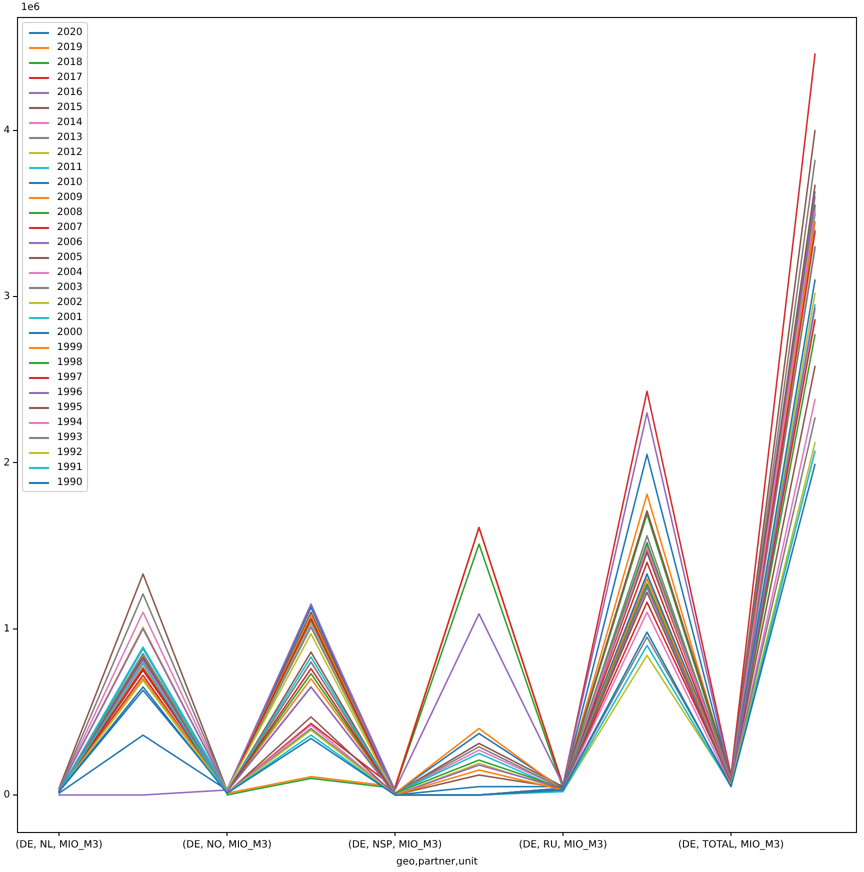 This screenshot has width=864, height=872. What do you see at coordinates (69, 182) in the screenshot?
I see `legend-label: 2010` at bounding box center [69, 182].